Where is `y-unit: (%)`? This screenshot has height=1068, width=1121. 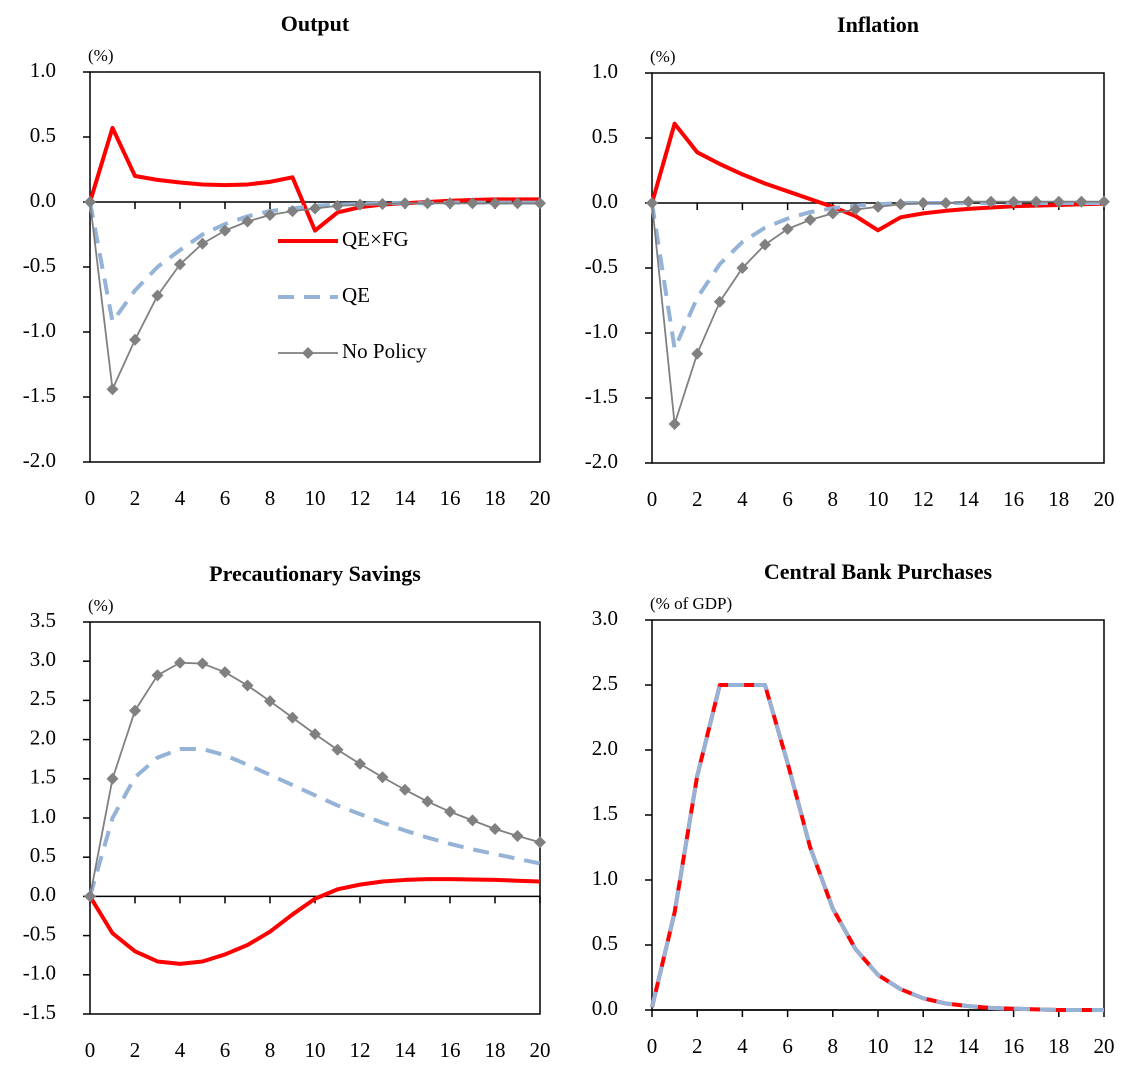
y-unit: (%) is located at coordinates (662, 56).